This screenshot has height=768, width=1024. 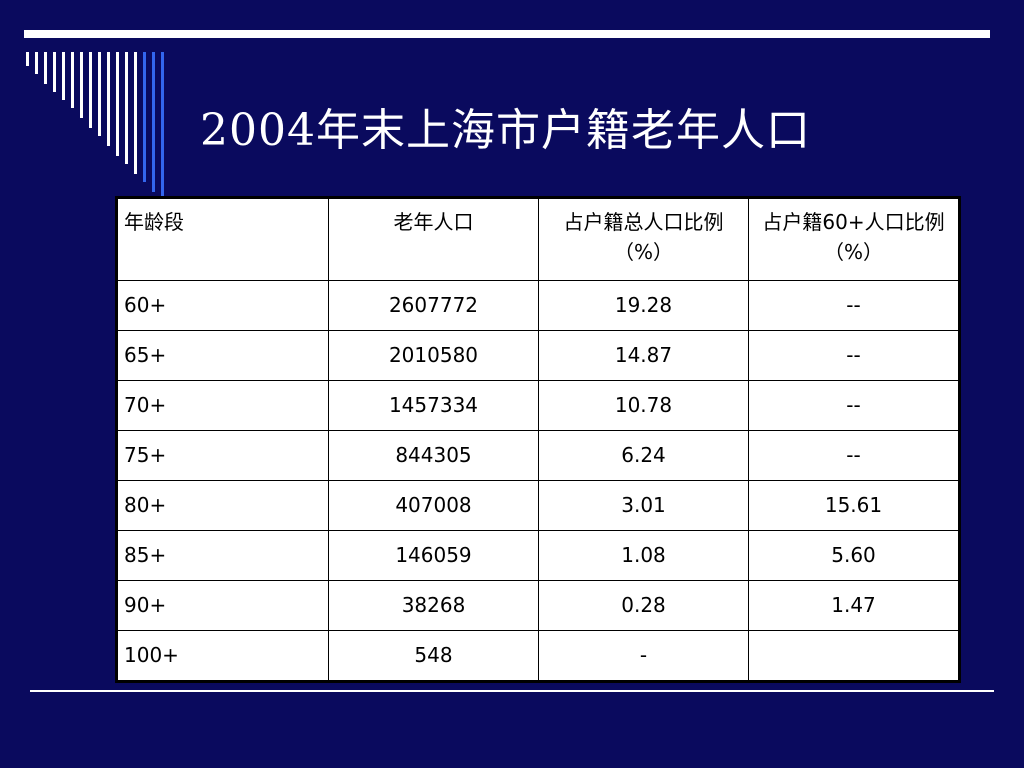 What do you see at coordinates (853, 239) in the screenshot?
I see `header-cell: 占户籍60+人口比例（%）` at bounding box center [853, 239].